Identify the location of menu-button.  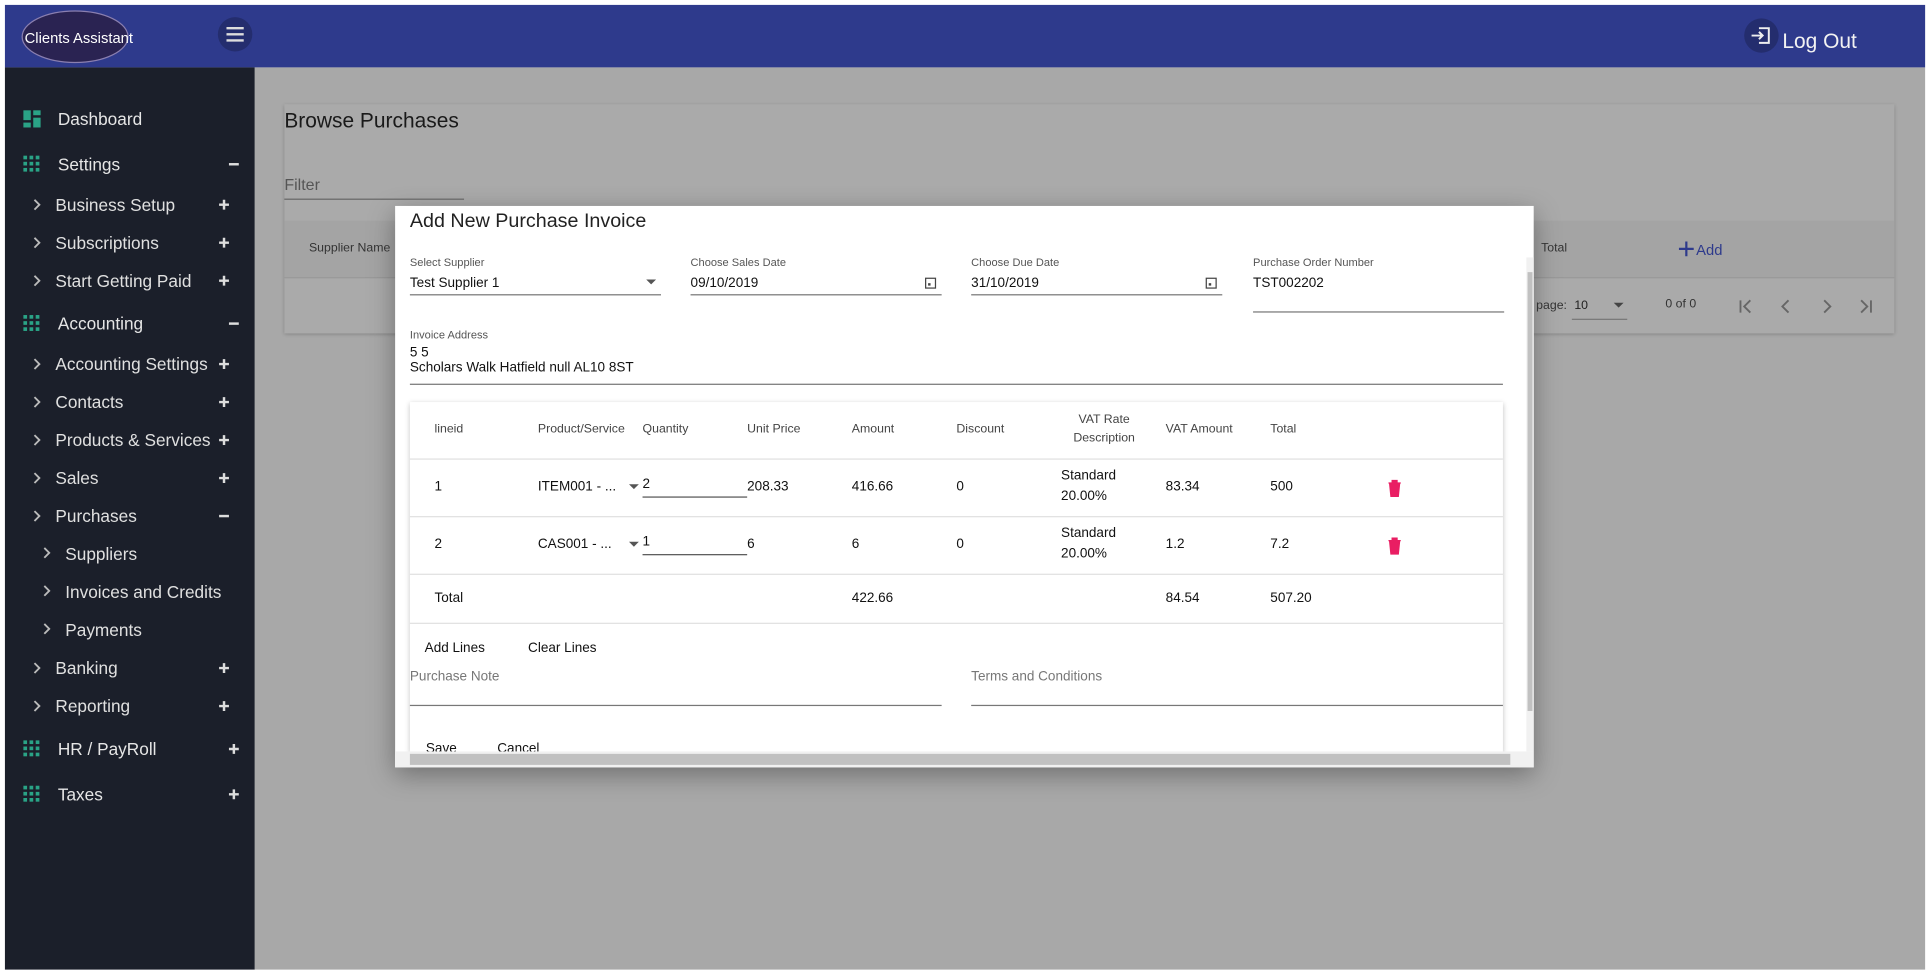
(235, 34).